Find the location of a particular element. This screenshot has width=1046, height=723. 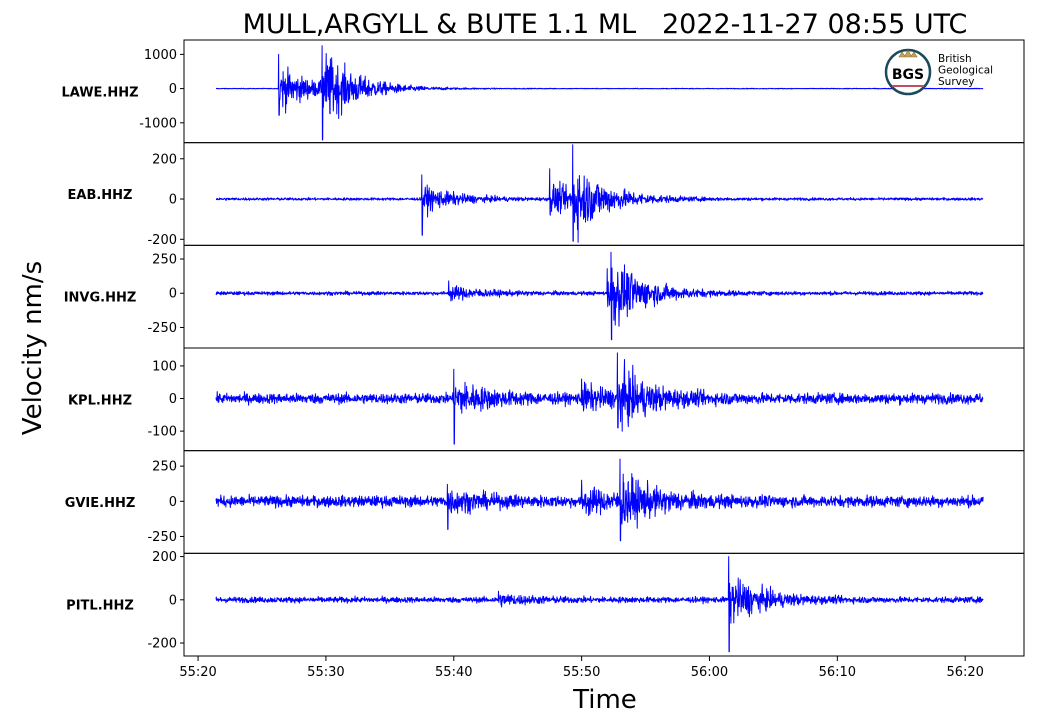

x-tick-label: 55:40 is located at coordinates (453, 672).